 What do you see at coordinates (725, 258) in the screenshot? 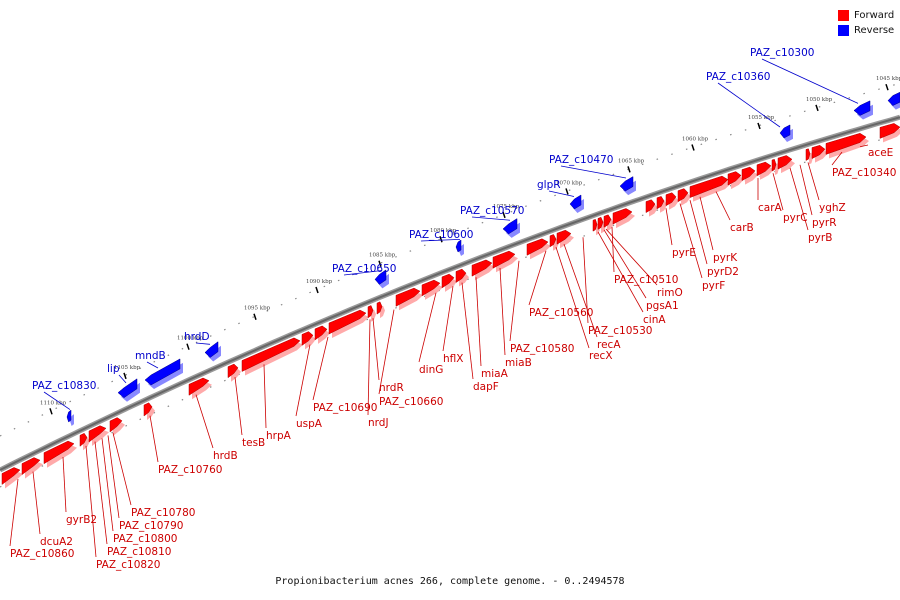
I see `forward-gene-label: pyrK` at bounding box center [725, 258].